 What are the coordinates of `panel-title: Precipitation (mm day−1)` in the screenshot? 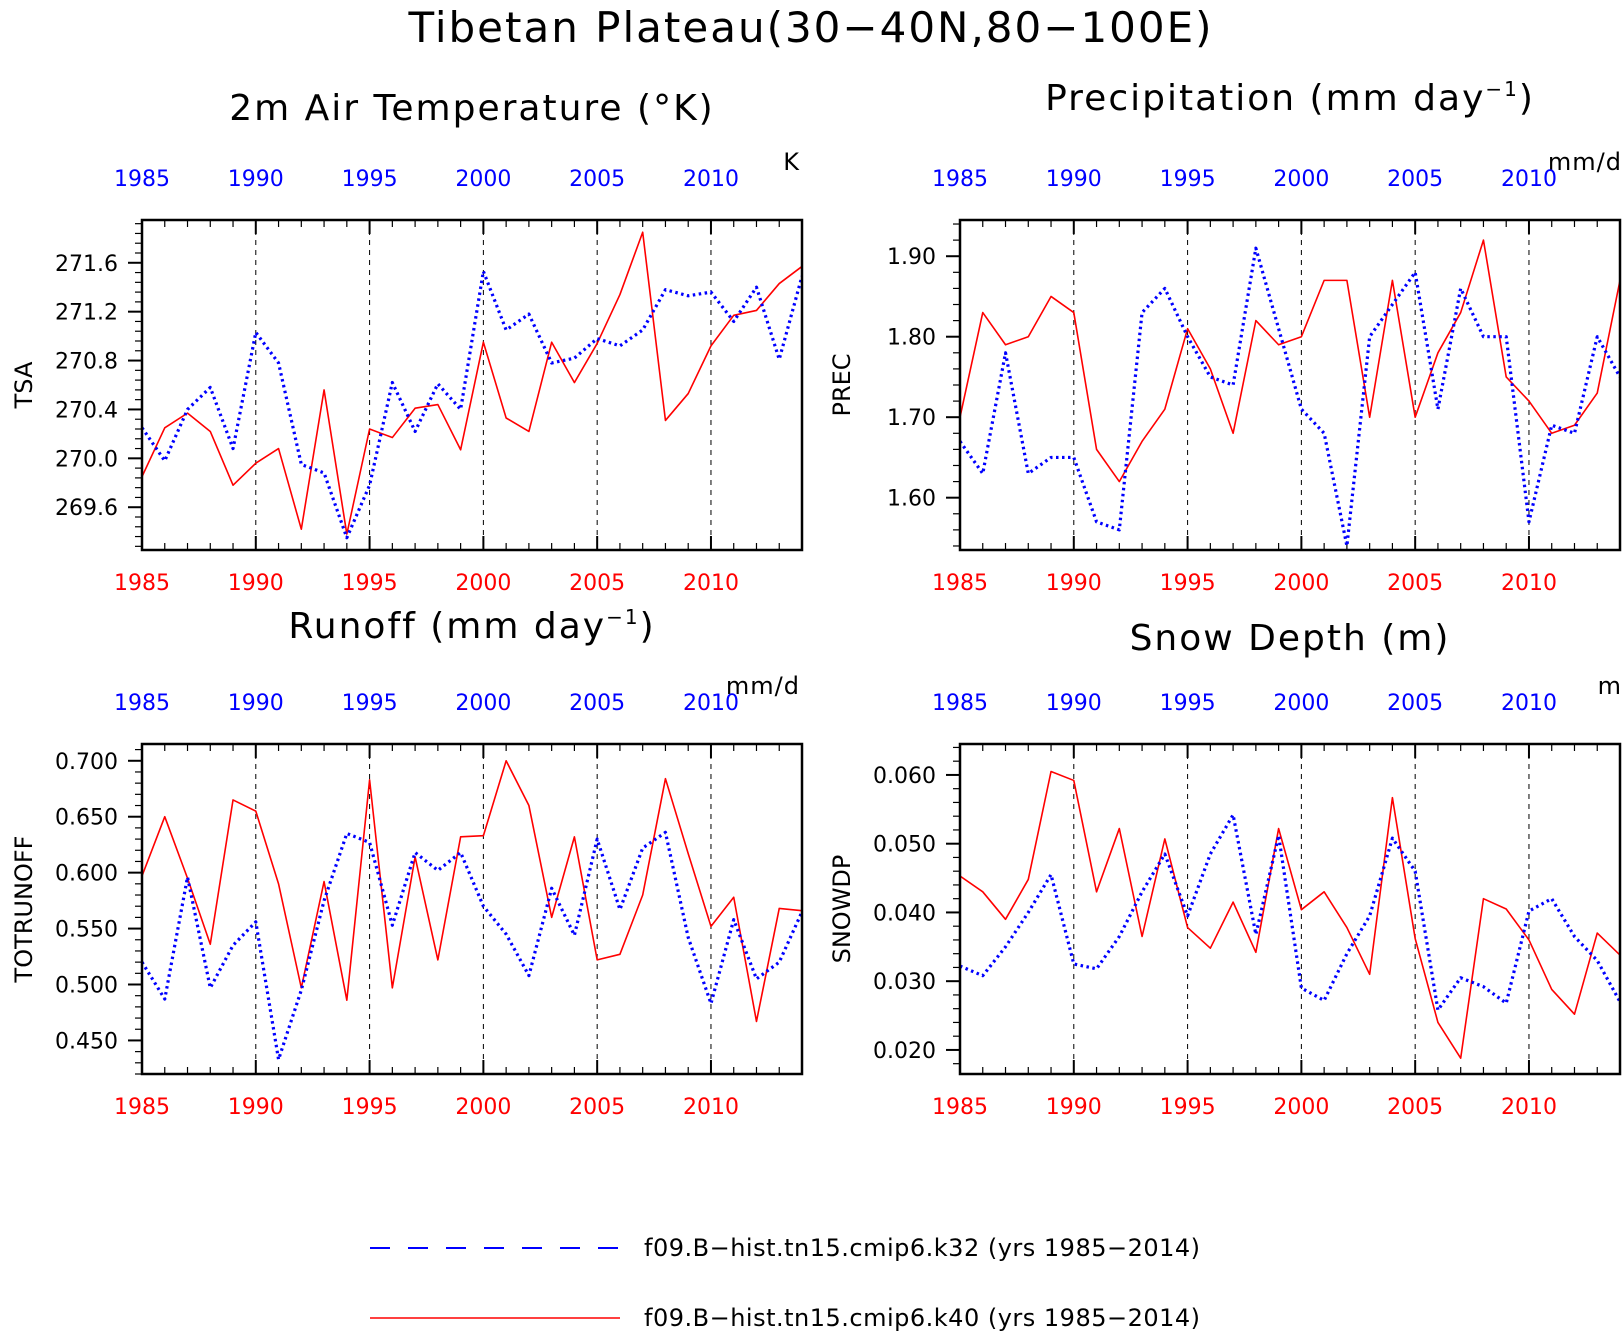 It's located at (1290, 98).